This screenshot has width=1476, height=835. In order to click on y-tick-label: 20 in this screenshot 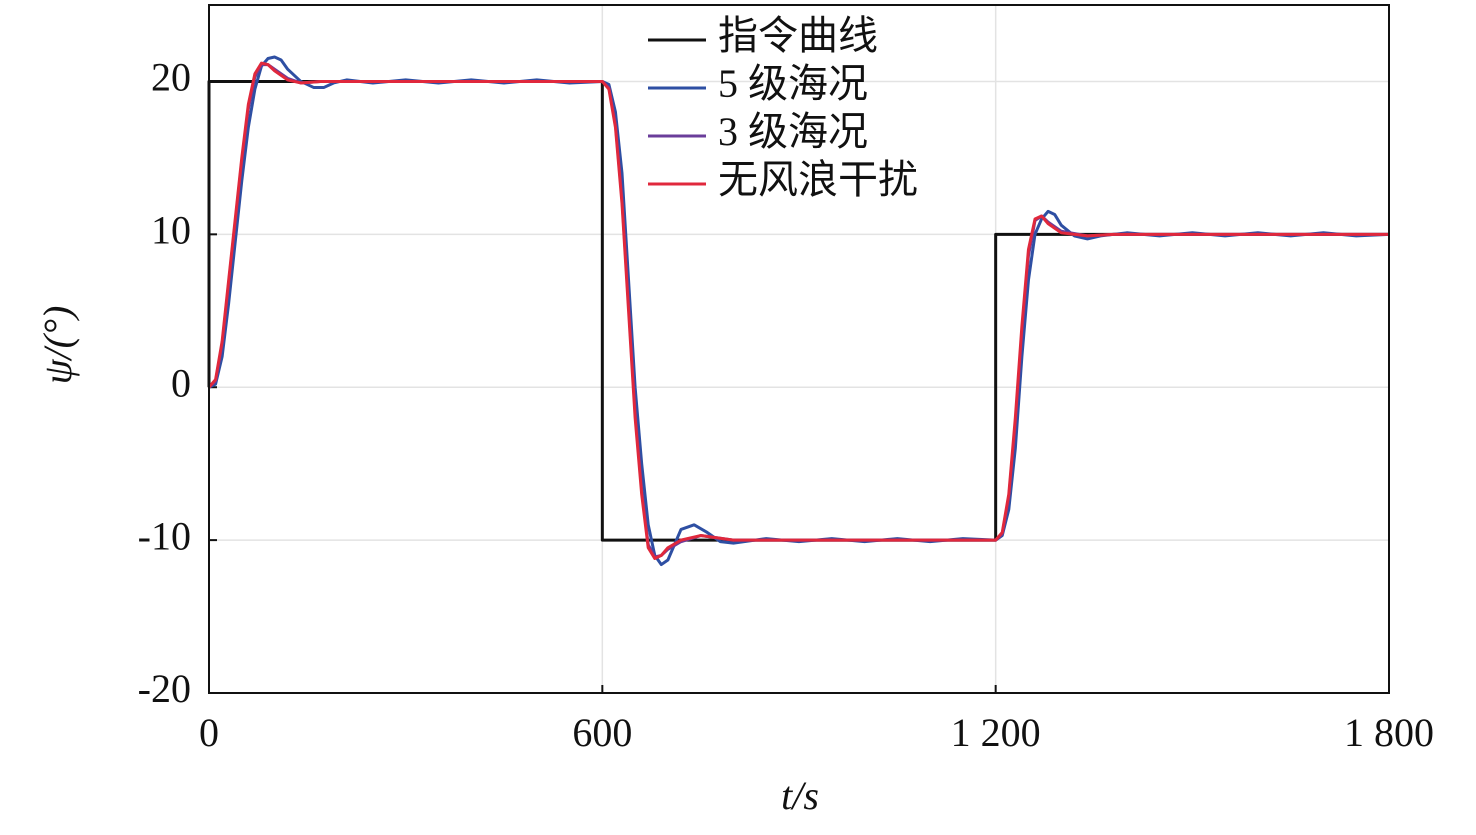, I will do `click(171, 77)`.